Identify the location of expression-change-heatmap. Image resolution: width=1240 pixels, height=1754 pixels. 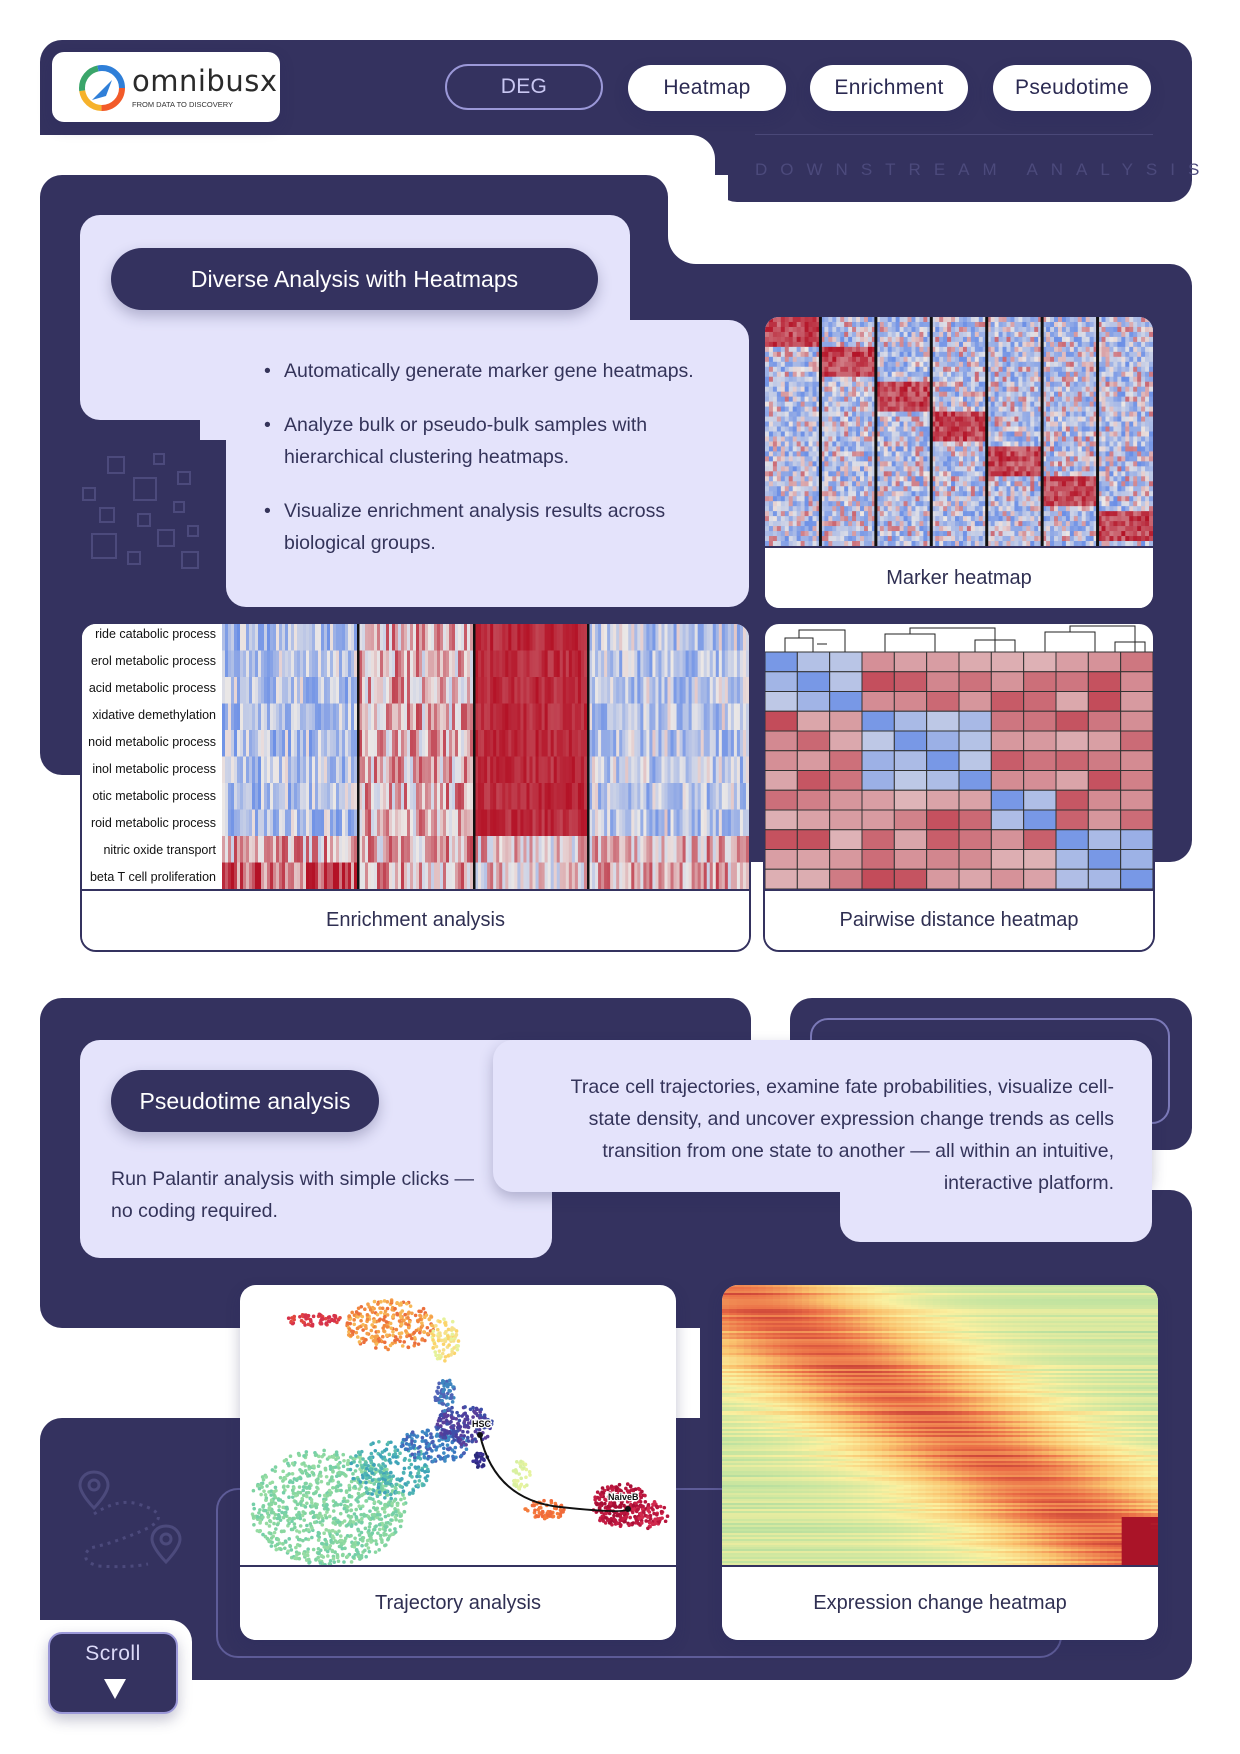
(940, 1426).